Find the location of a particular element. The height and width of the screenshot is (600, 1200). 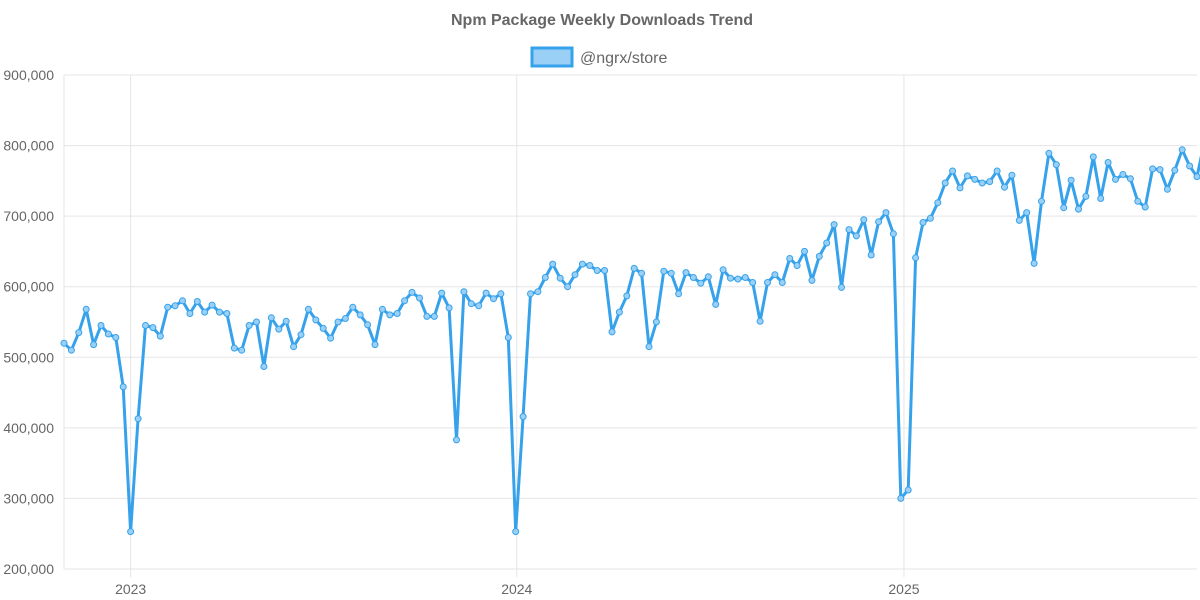

legend: @ngrx/store is located at coordinates (598, 57).